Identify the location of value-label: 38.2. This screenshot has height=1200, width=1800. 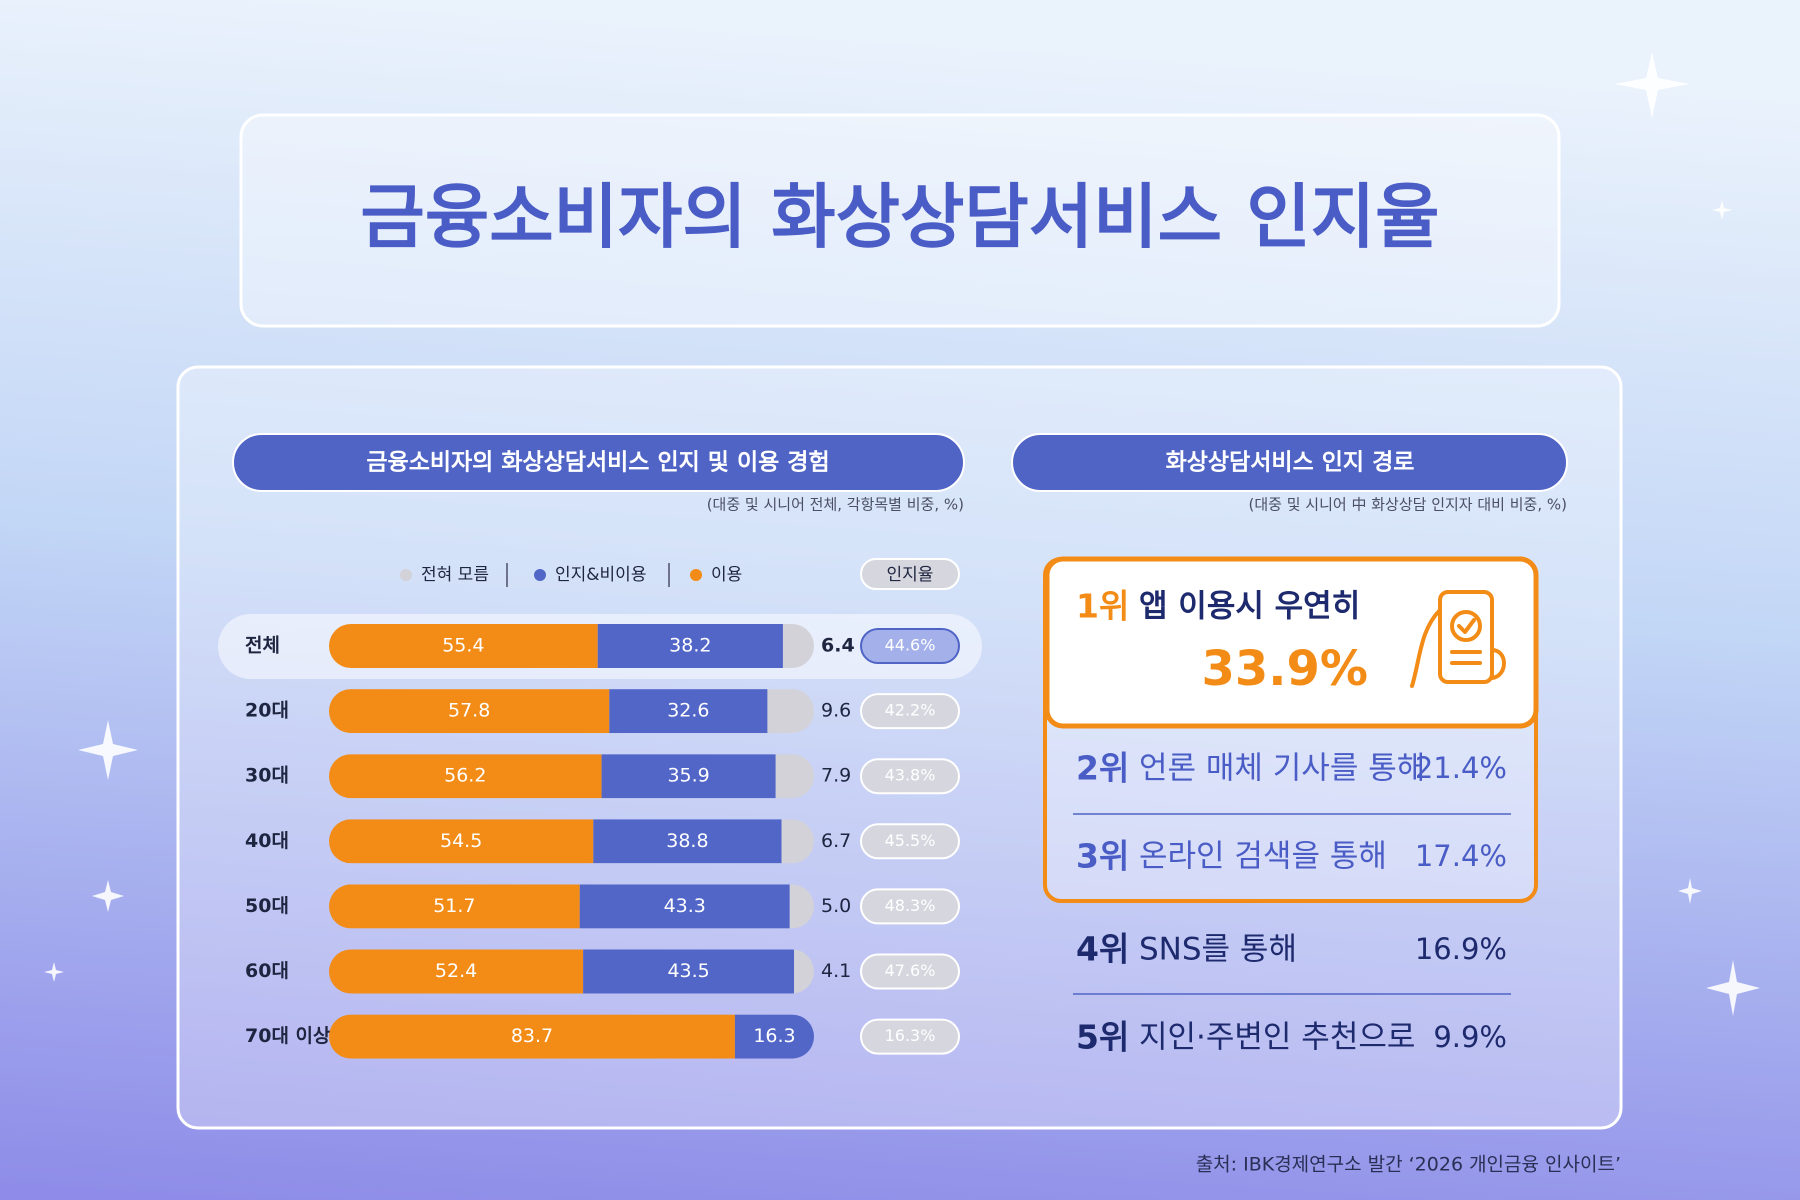
(690, 646).